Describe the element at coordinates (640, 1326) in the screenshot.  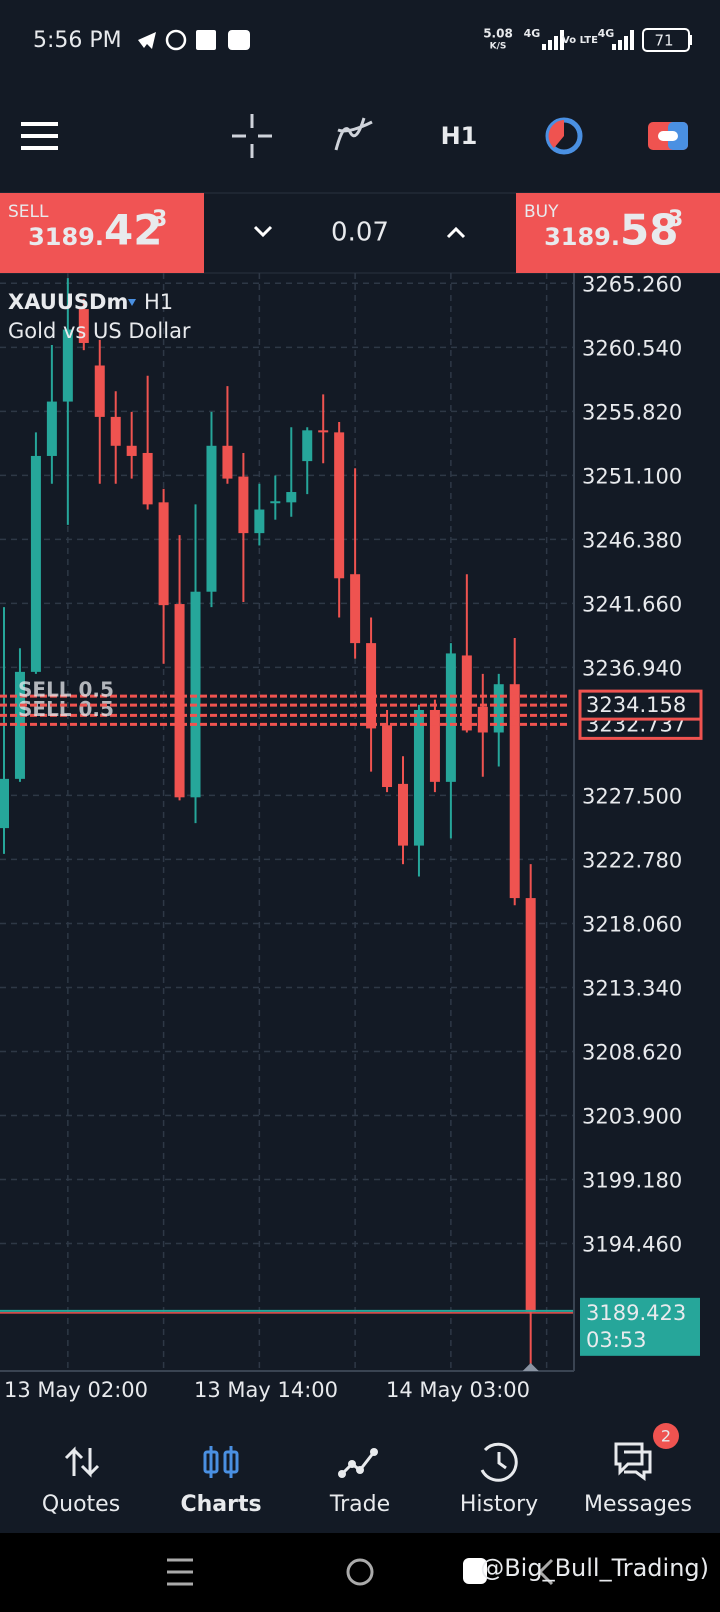
I see `current-price-box` at that location.